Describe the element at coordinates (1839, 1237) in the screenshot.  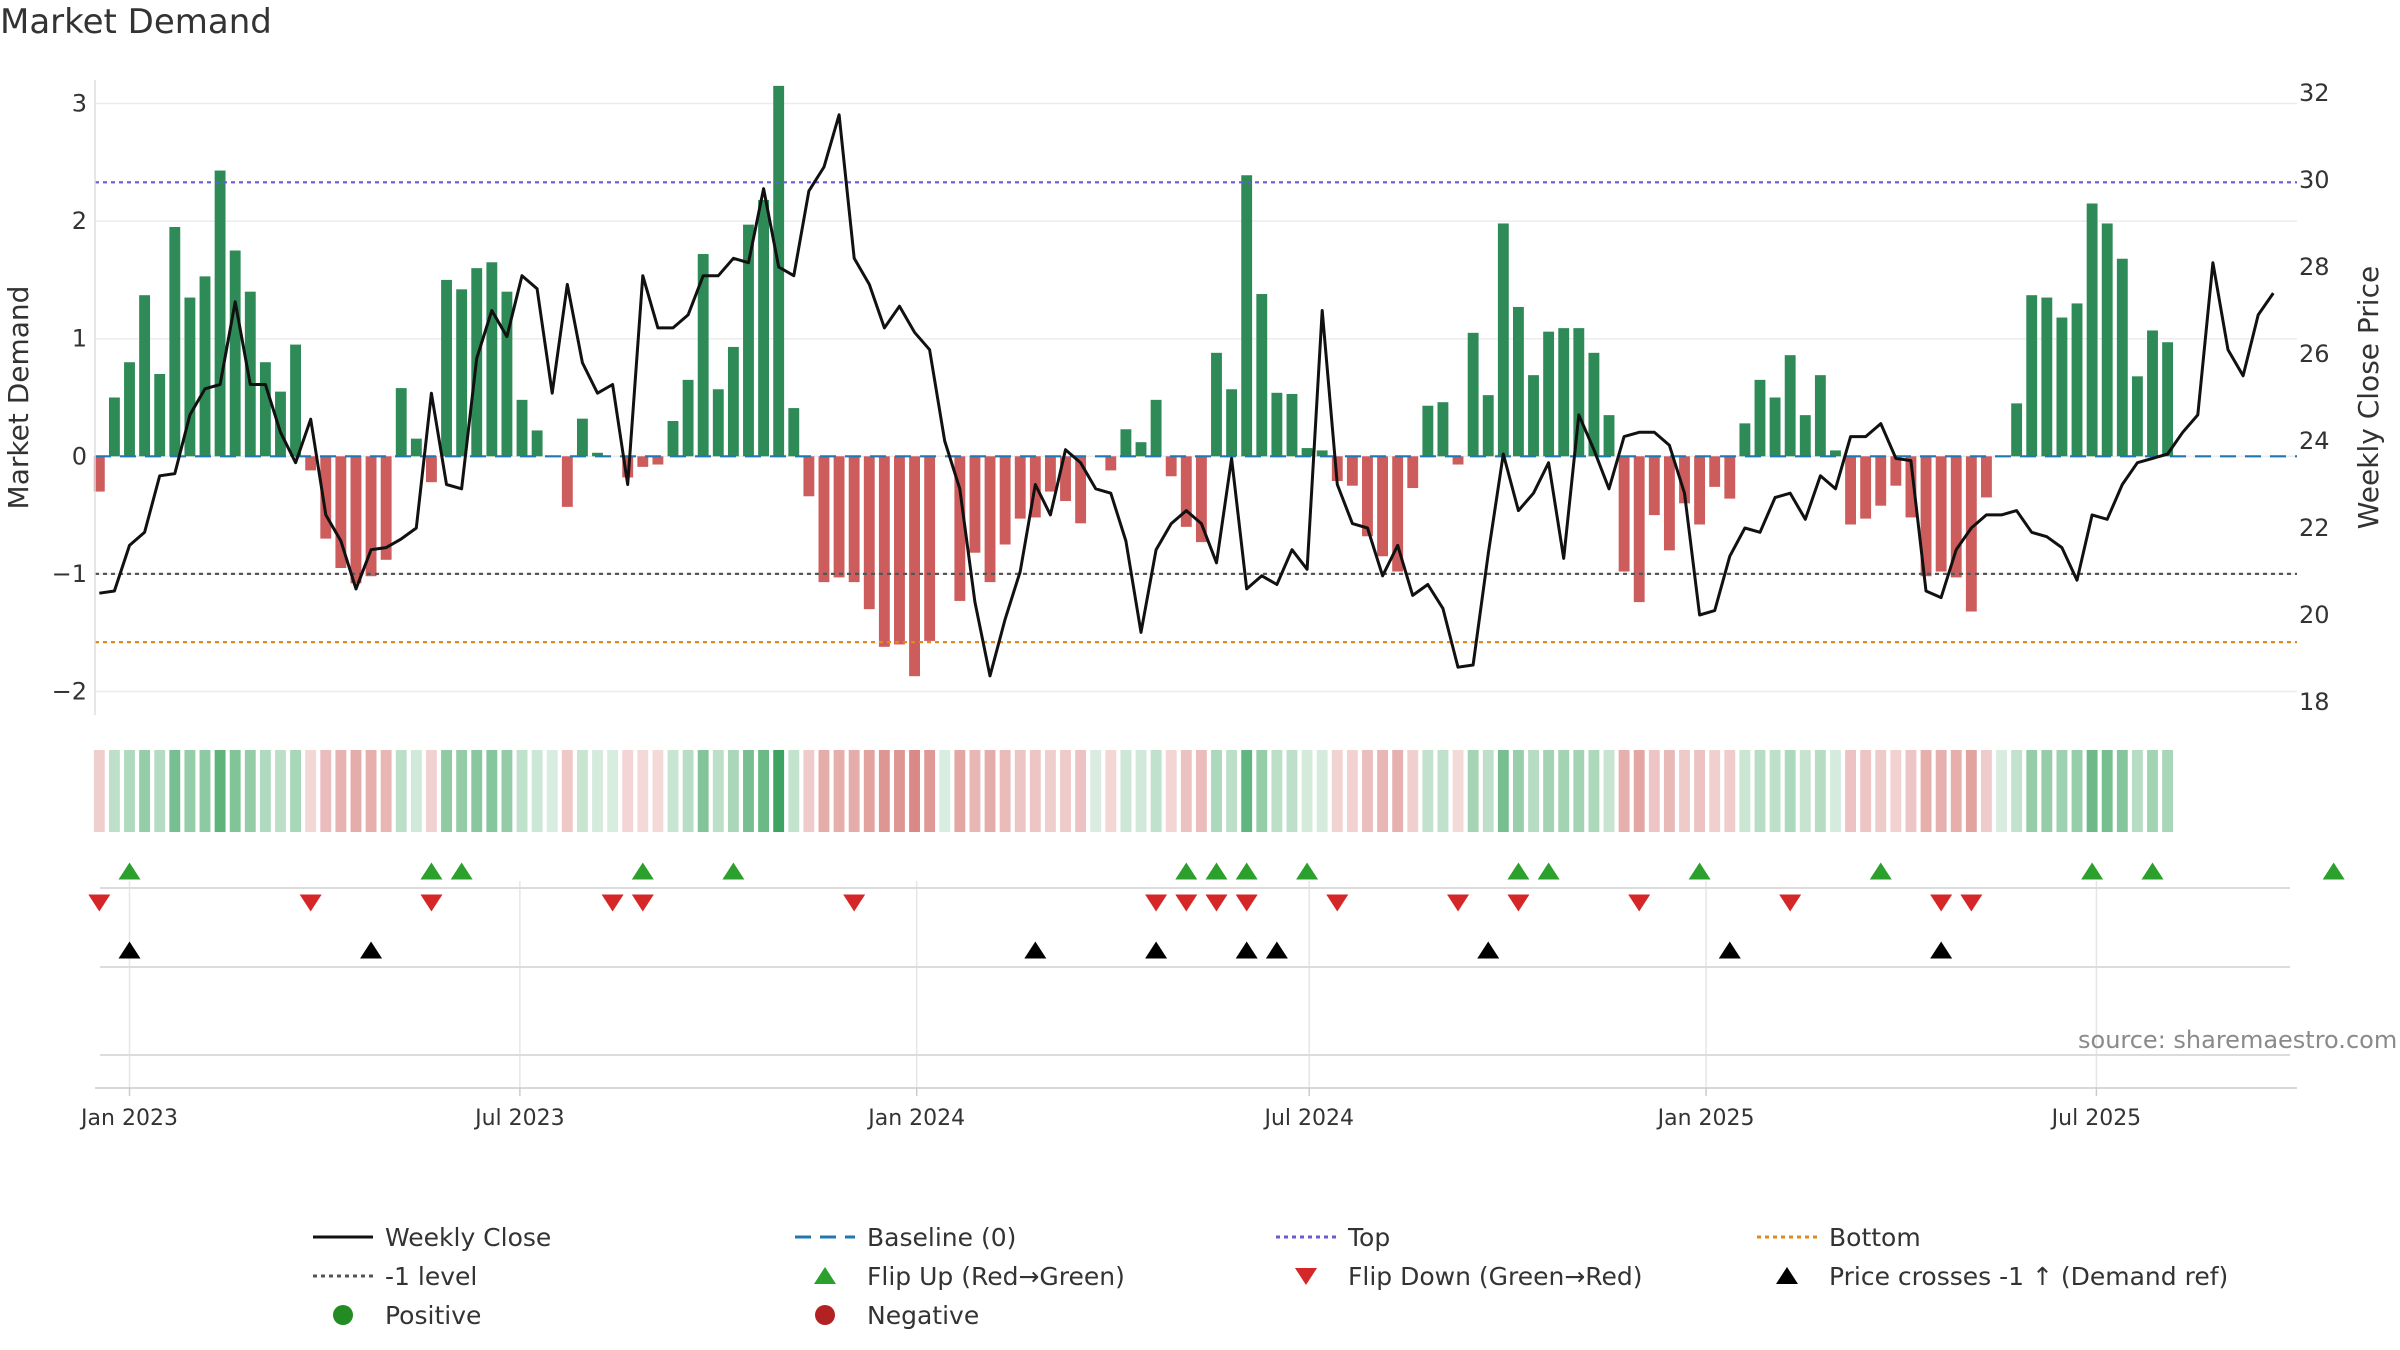
I see `legend-entry: Bottom` at that location.